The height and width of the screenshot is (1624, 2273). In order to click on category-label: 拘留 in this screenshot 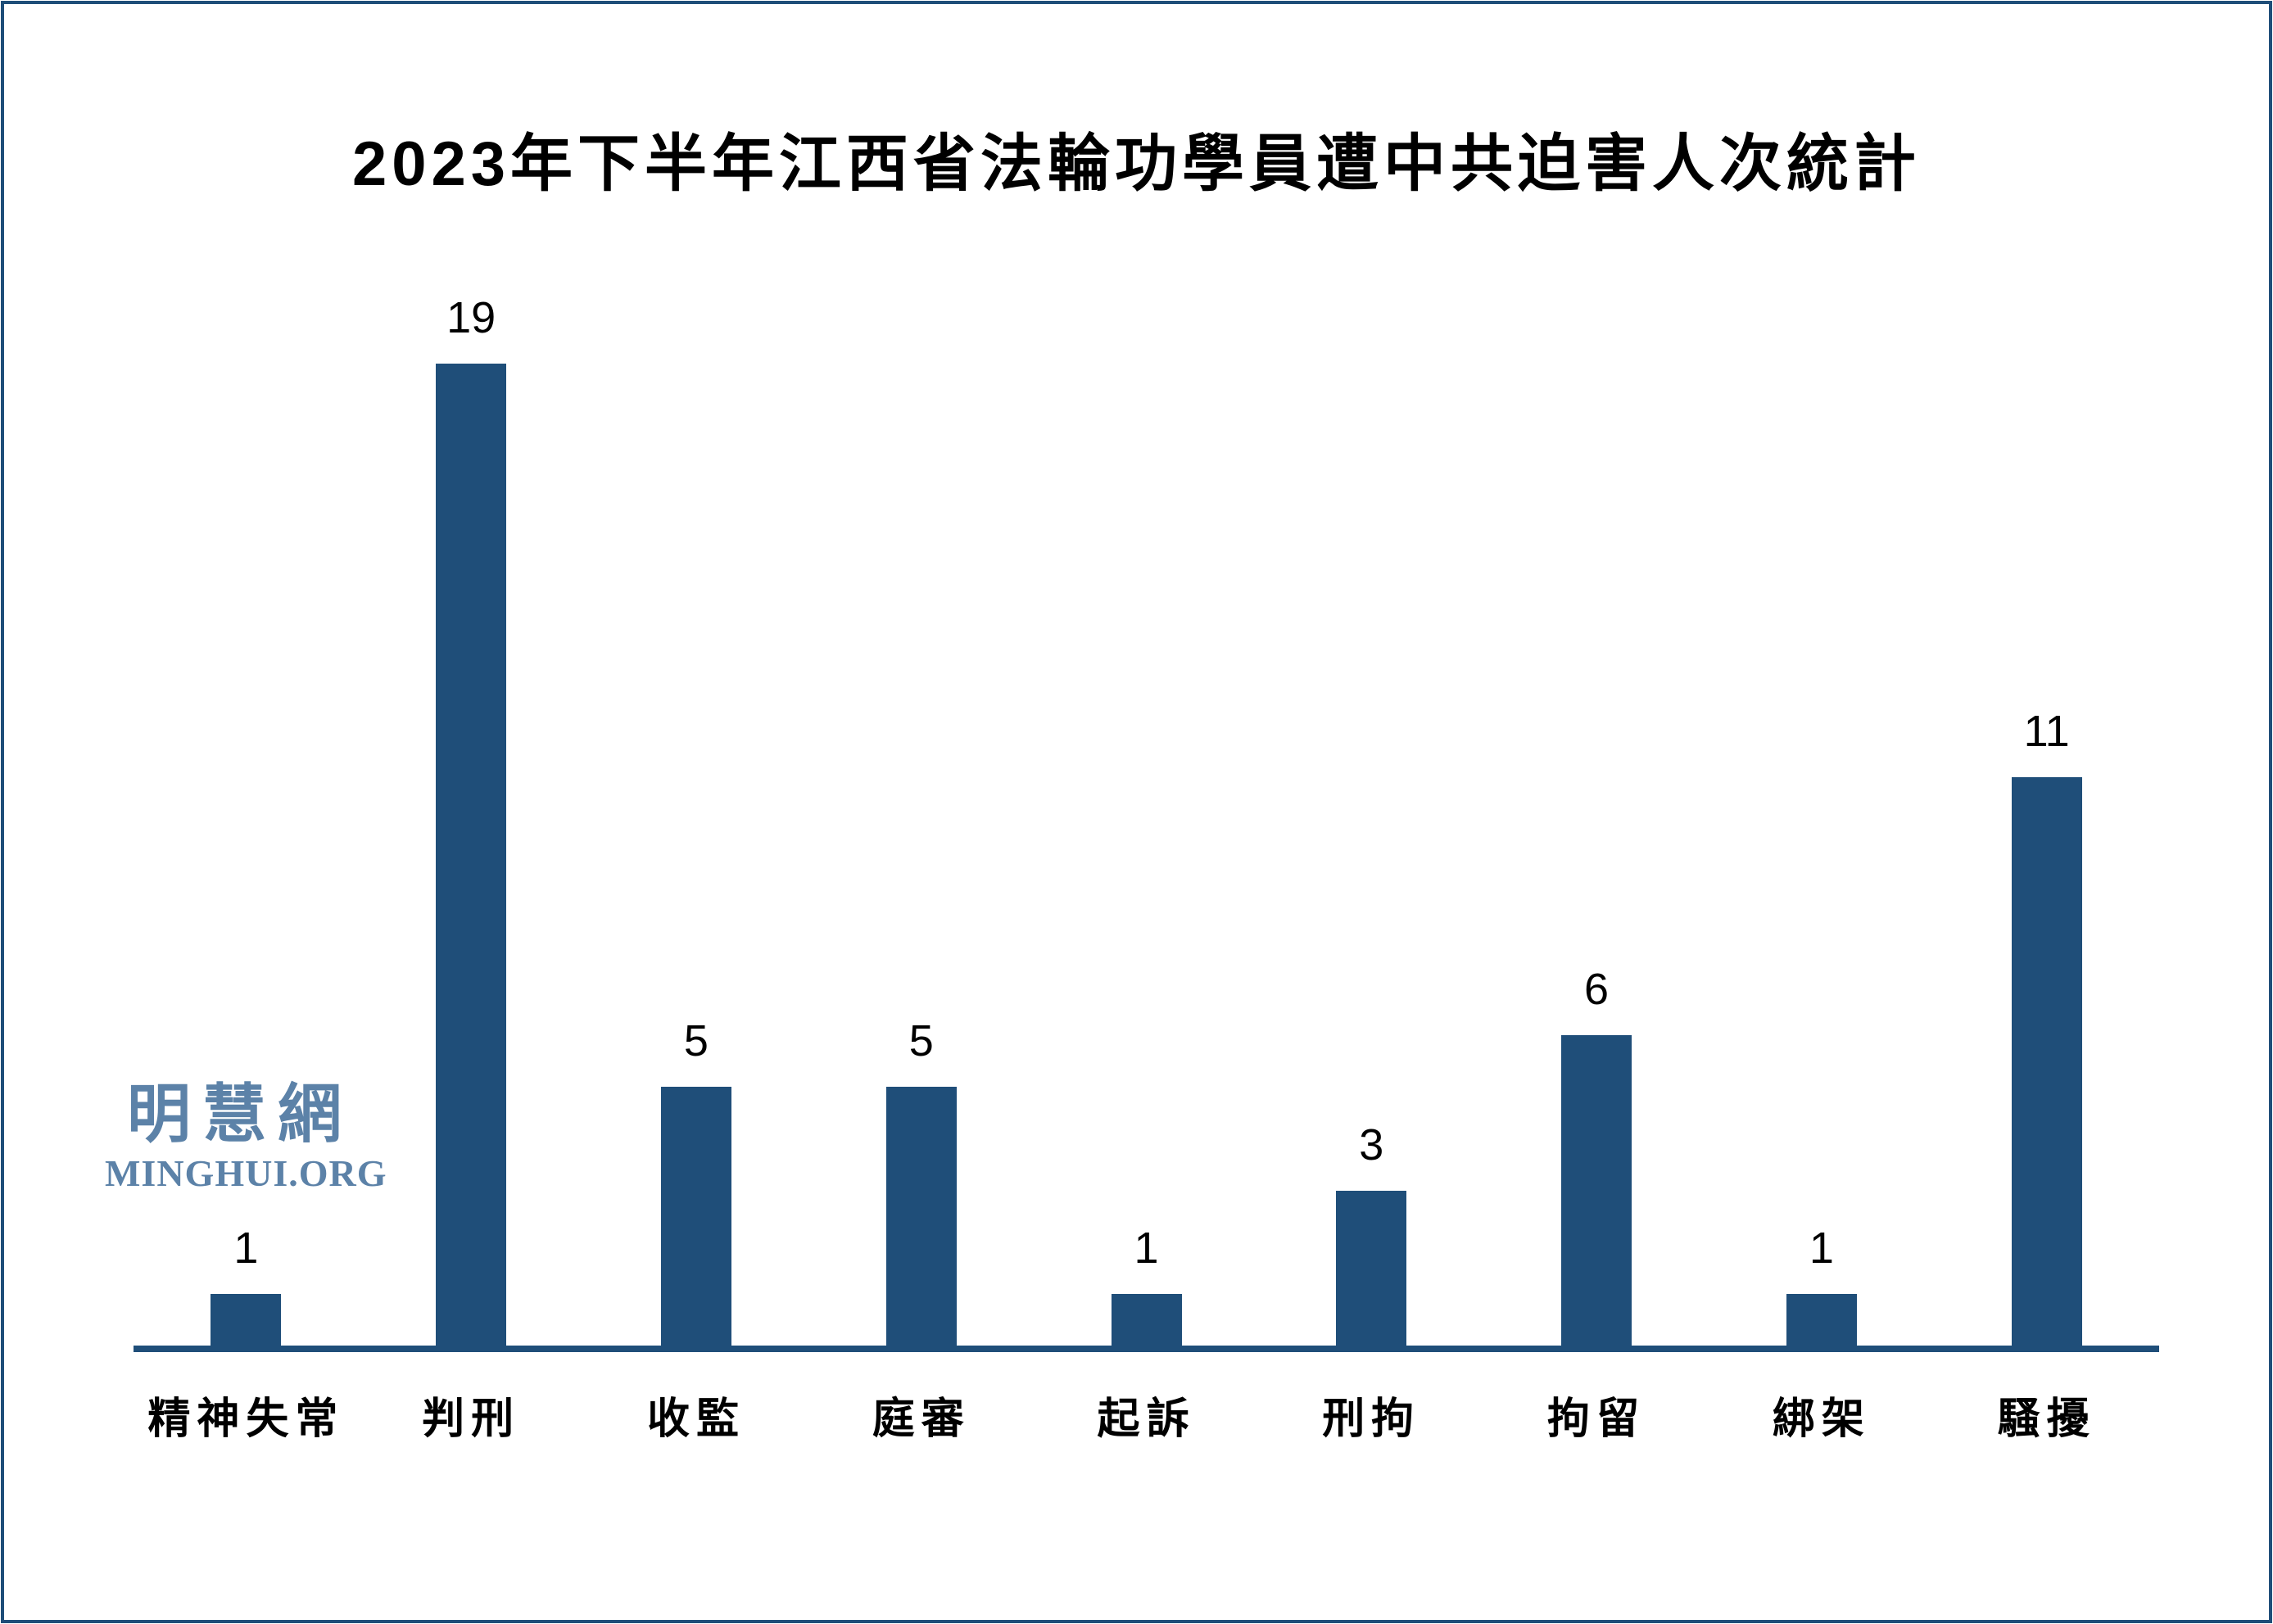, I will do `click(1596, 1419)`.